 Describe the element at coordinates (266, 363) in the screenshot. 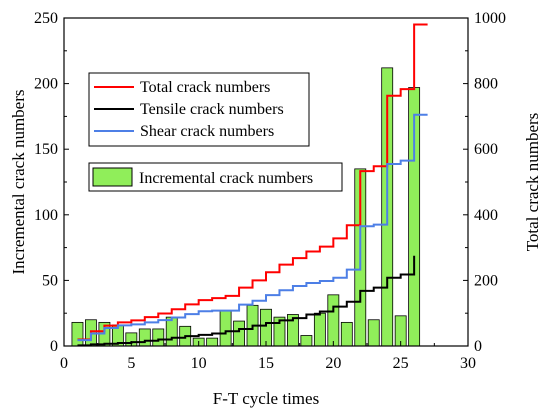

I see `x-tick-label: 15` at that location.